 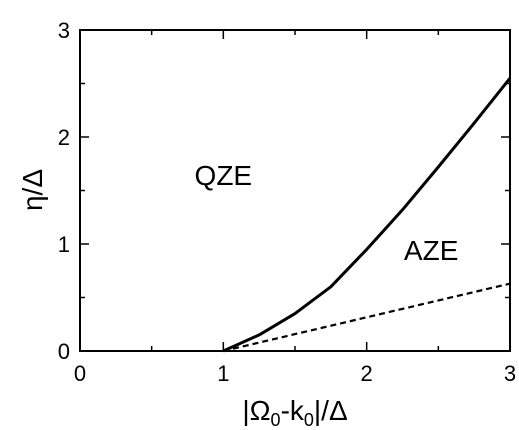 I want to click on x-axis-label: |Ω0-k0|/Δ, so click(x=294, y=412).